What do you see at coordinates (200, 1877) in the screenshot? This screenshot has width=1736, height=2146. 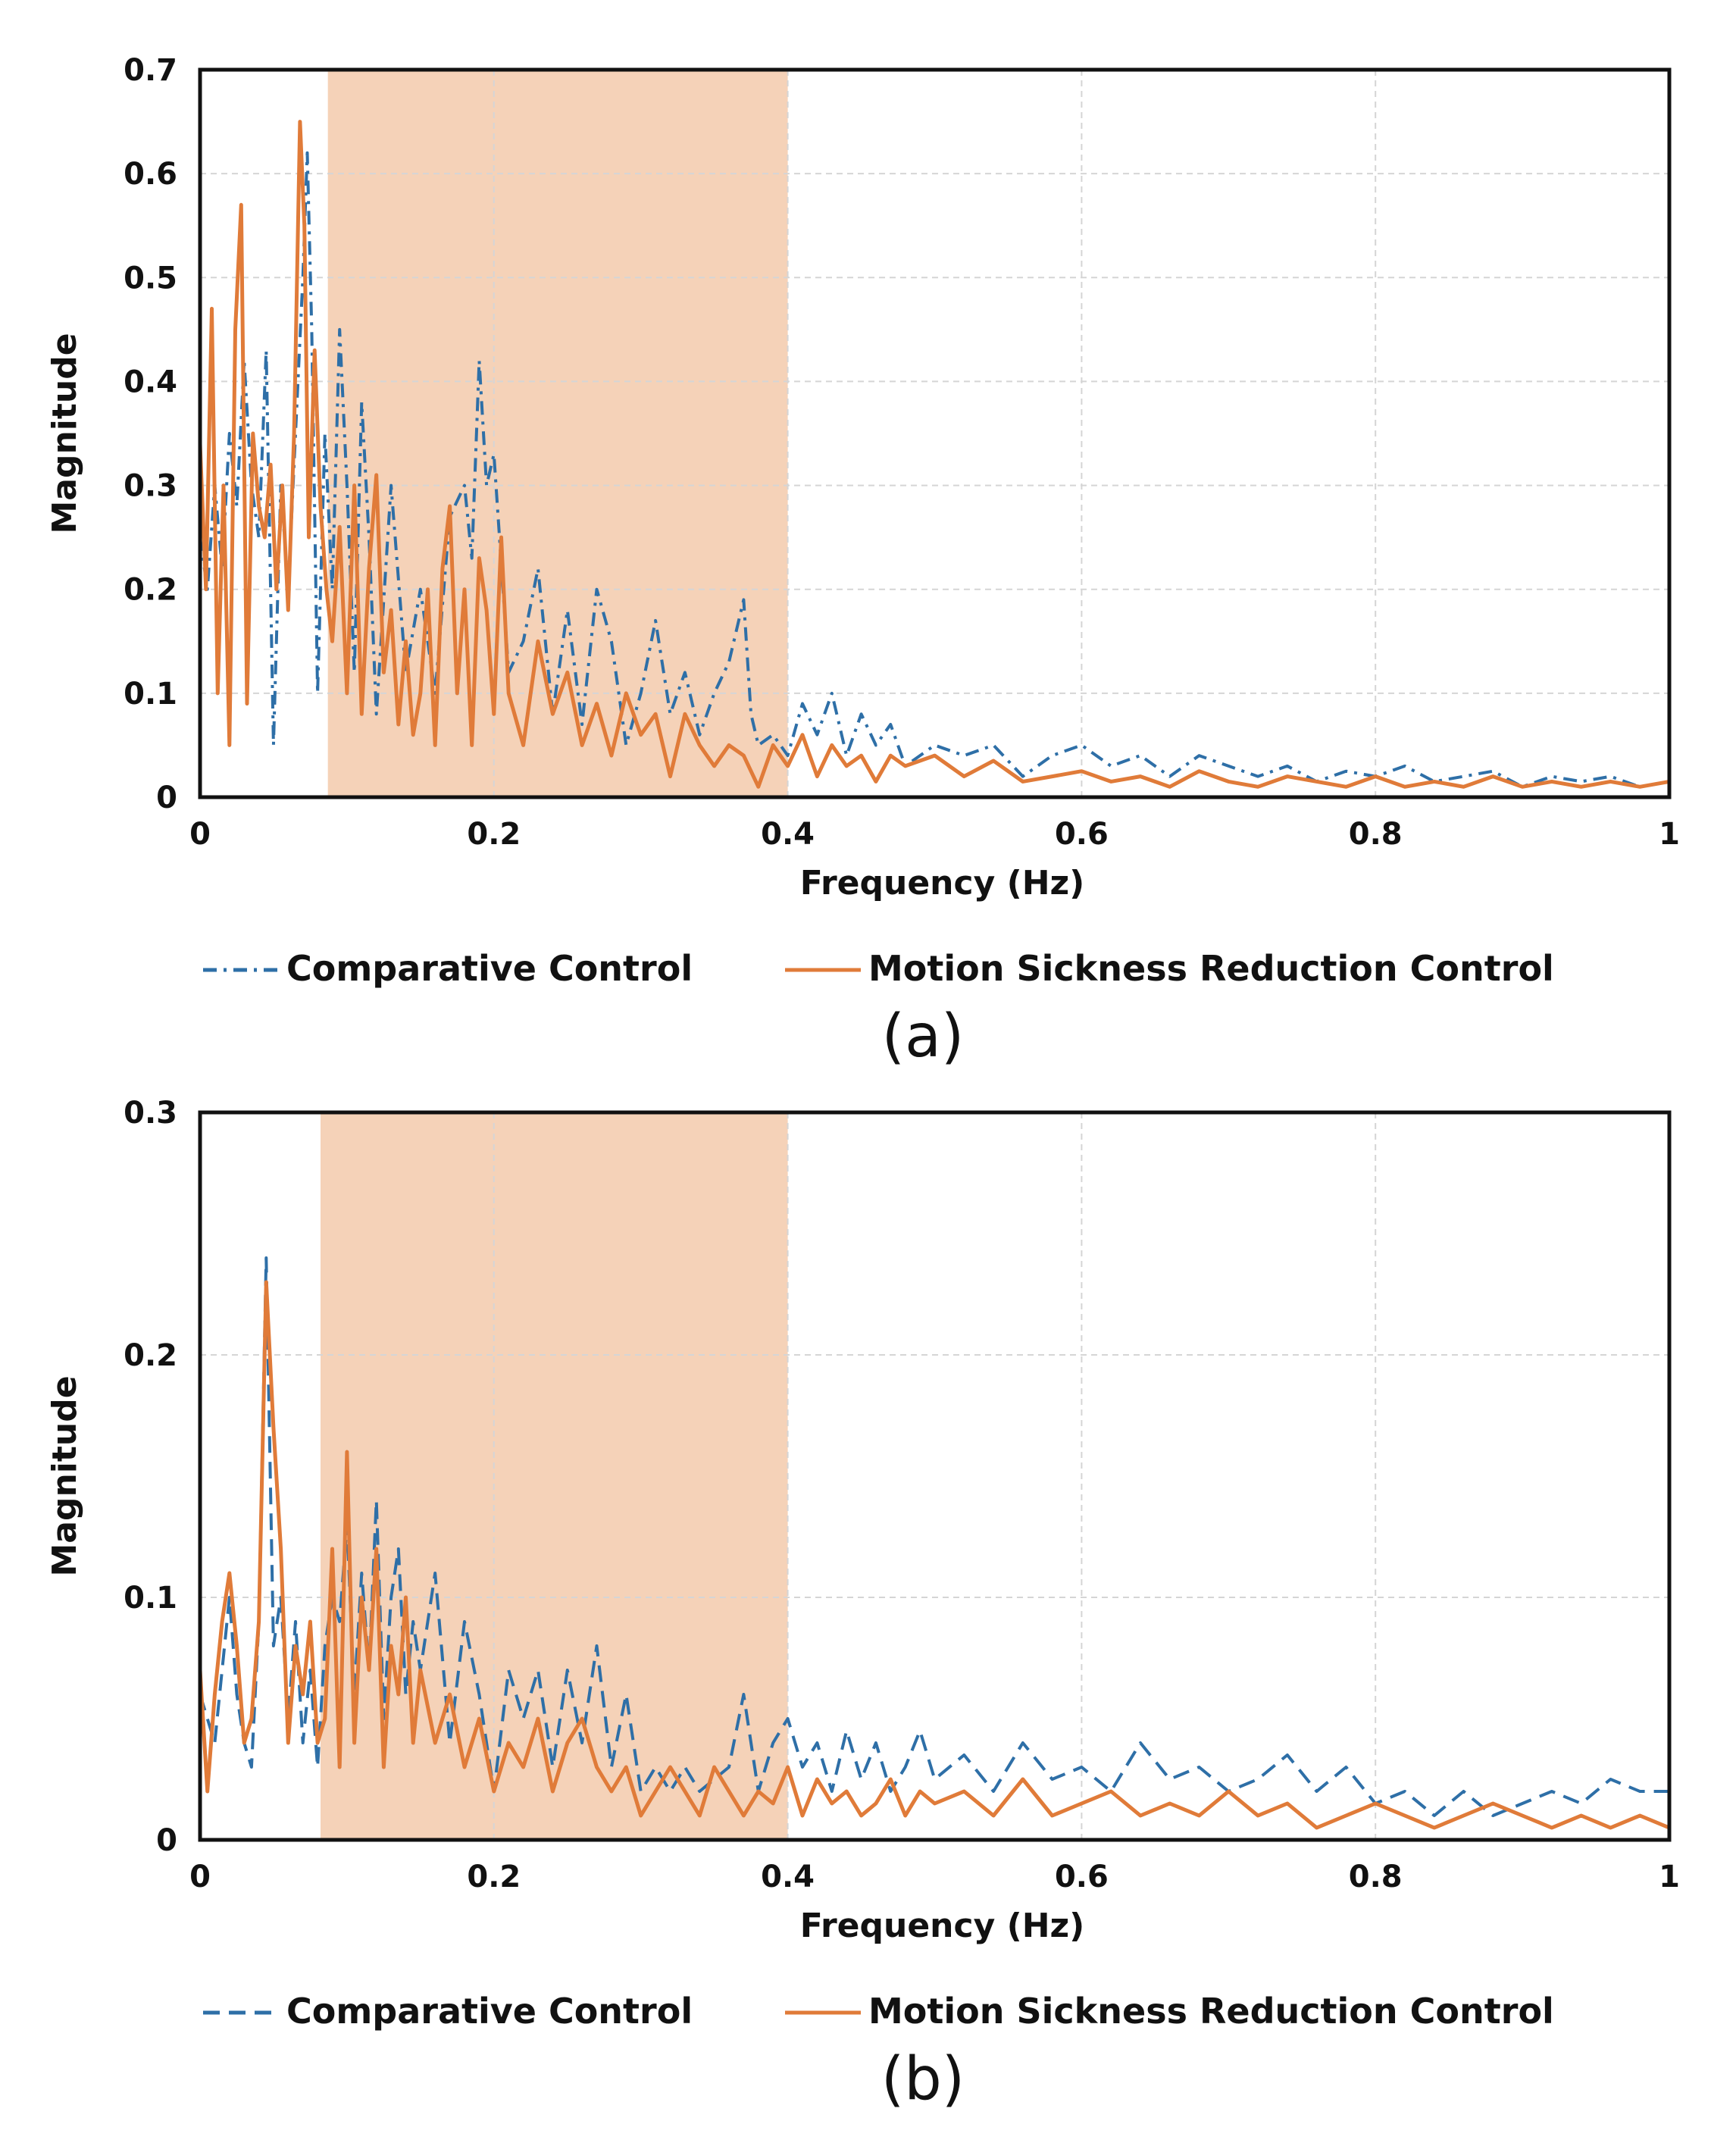 I see `x-tick-label-b-0: 0` at bounding box center [200, 1877].